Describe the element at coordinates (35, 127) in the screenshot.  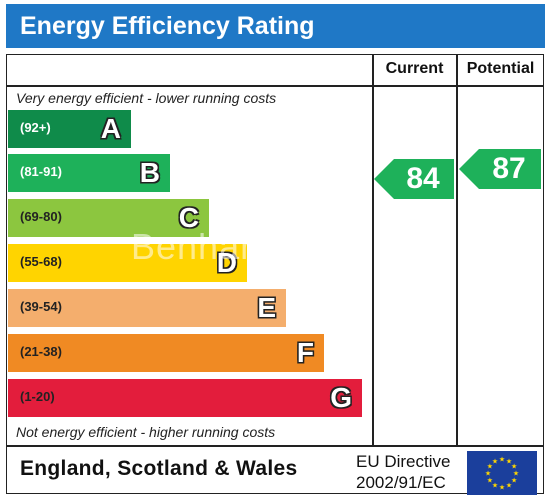
I see `band-range: (92+)` at that location.